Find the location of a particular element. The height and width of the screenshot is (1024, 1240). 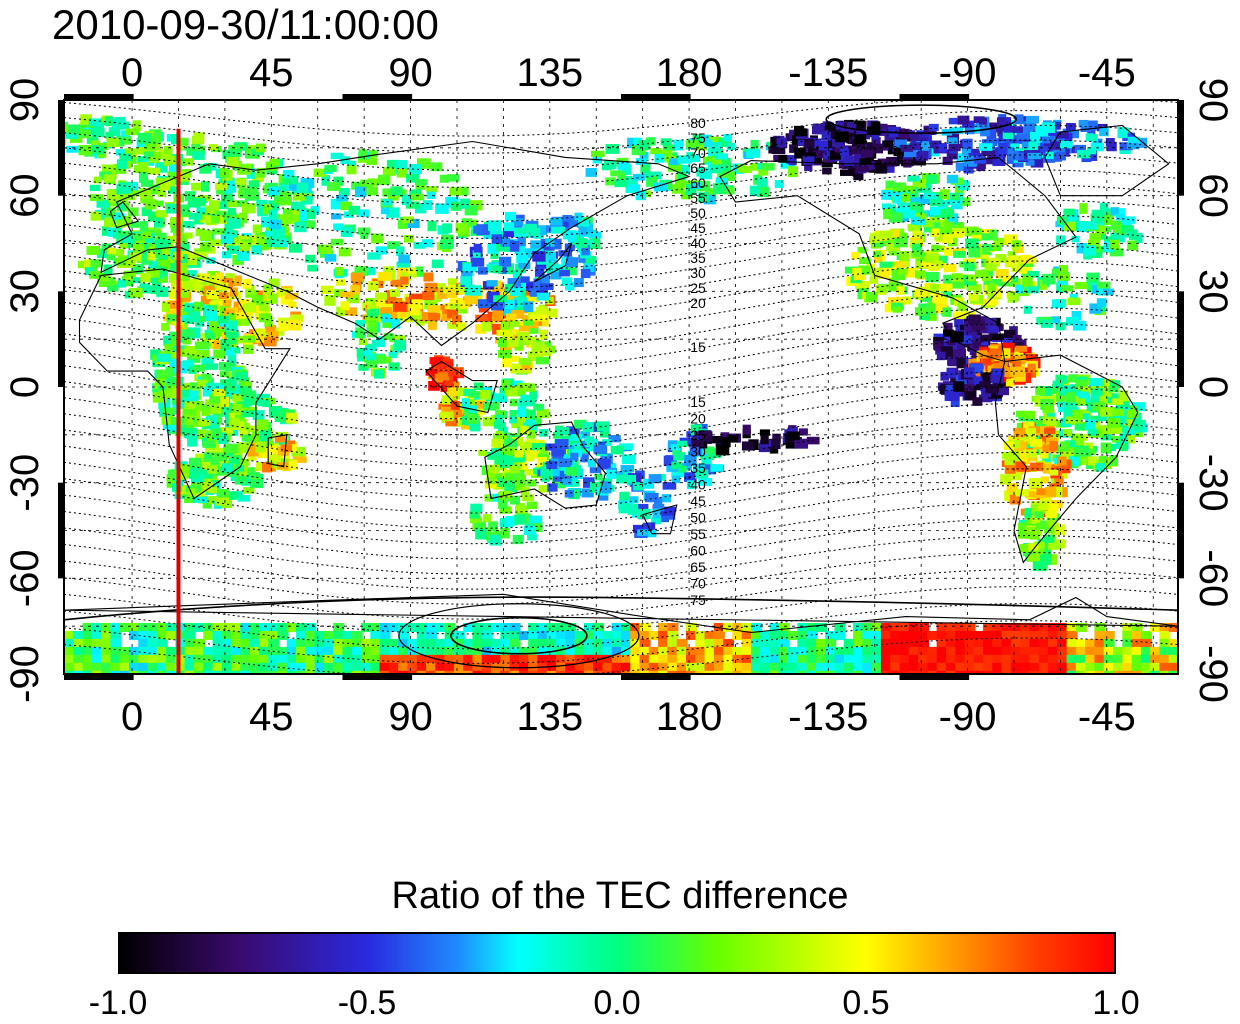

contour-label-south: 55 is located at coordinates (698, 534).